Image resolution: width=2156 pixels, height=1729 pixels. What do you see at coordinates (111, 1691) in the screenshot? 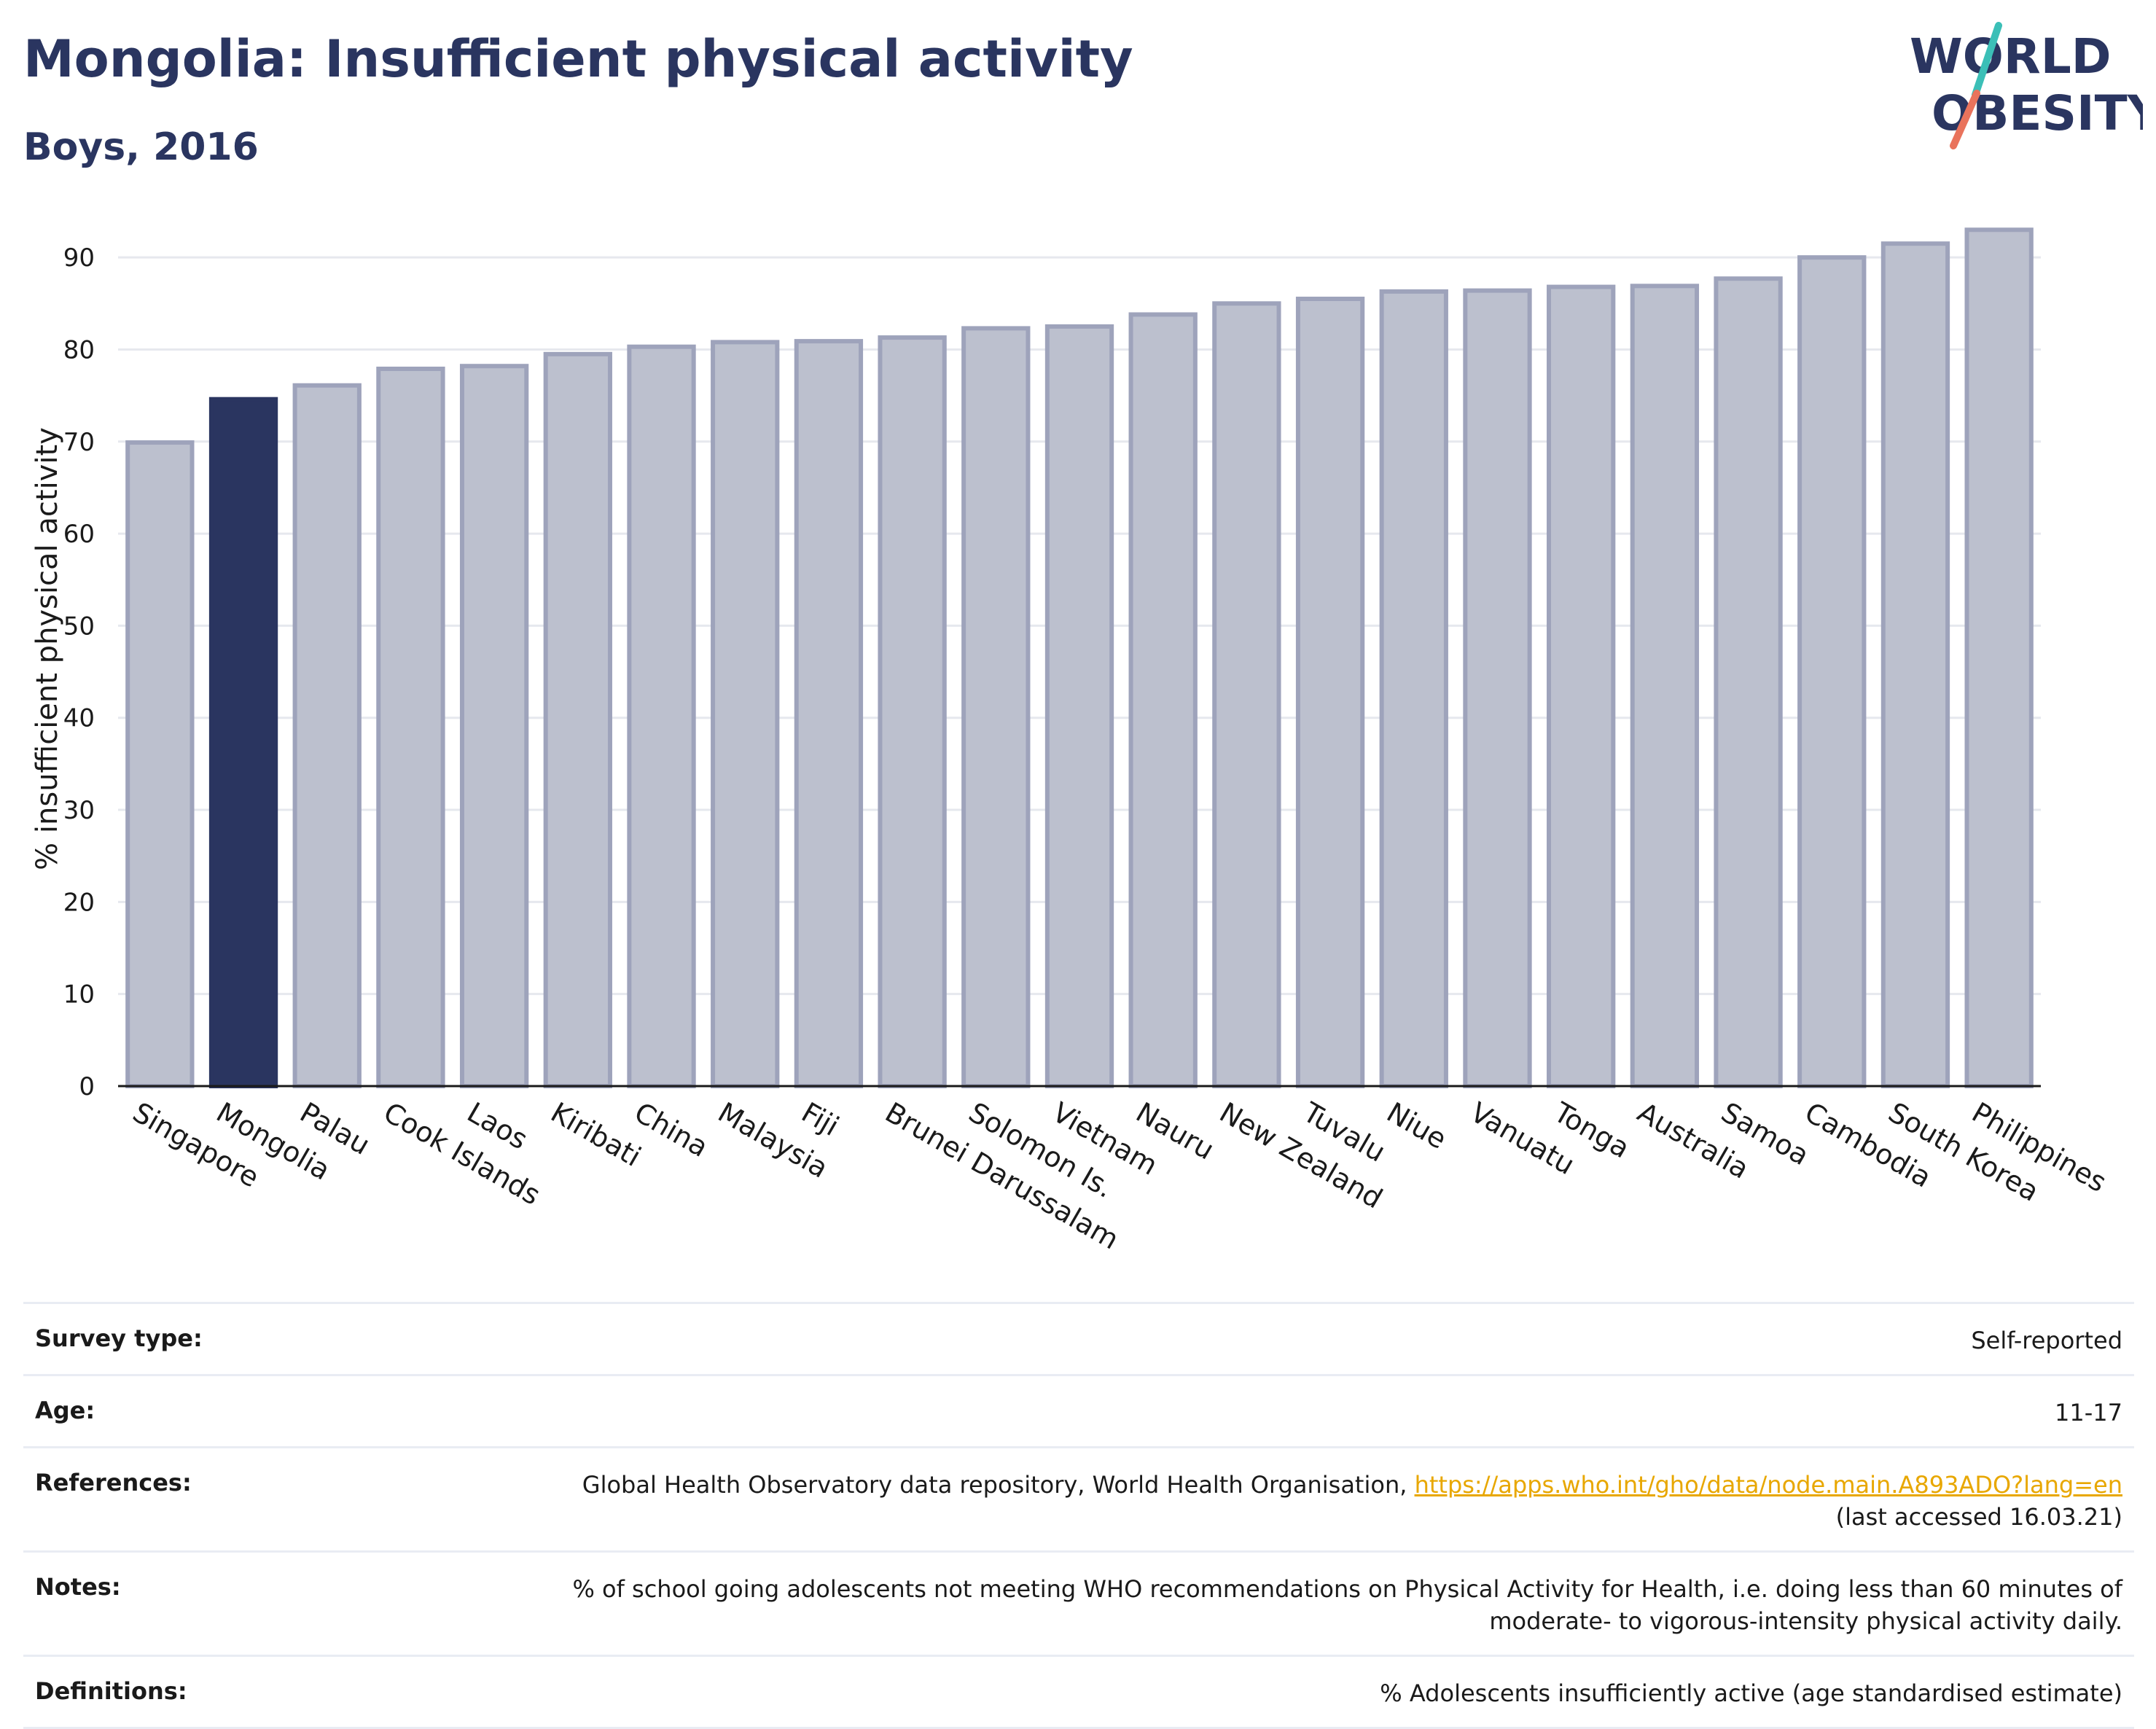
I see `info-label: Definitions:` at bounding box center [111, 1691].